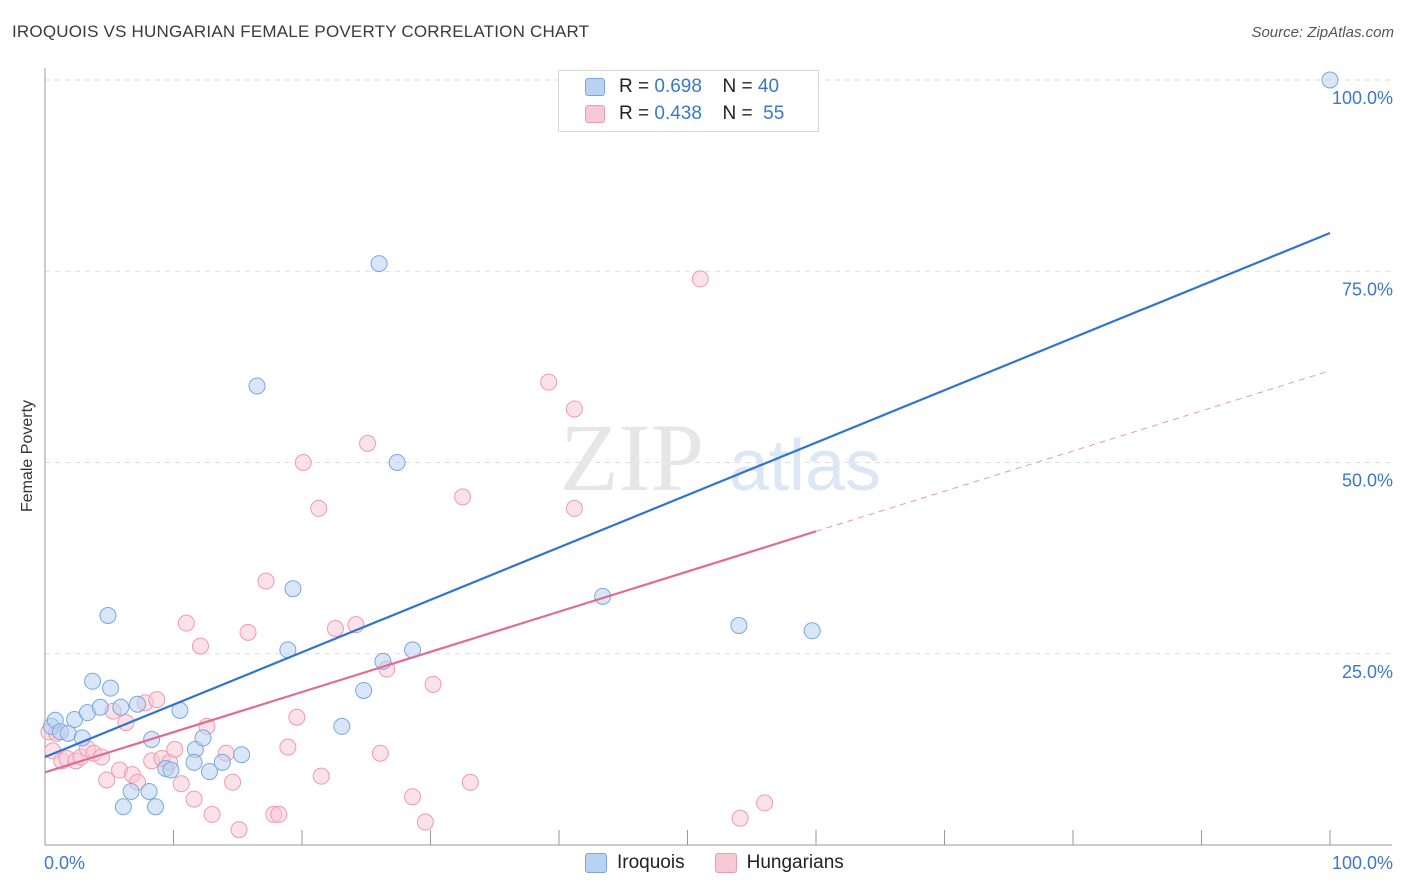 The width and height of the screenshot is (1406, 892). What do you see at coordinates (1367, 289) in the screenshot?
I see `y-tick-label: 75.0%` at bounding box center [1367, 289].